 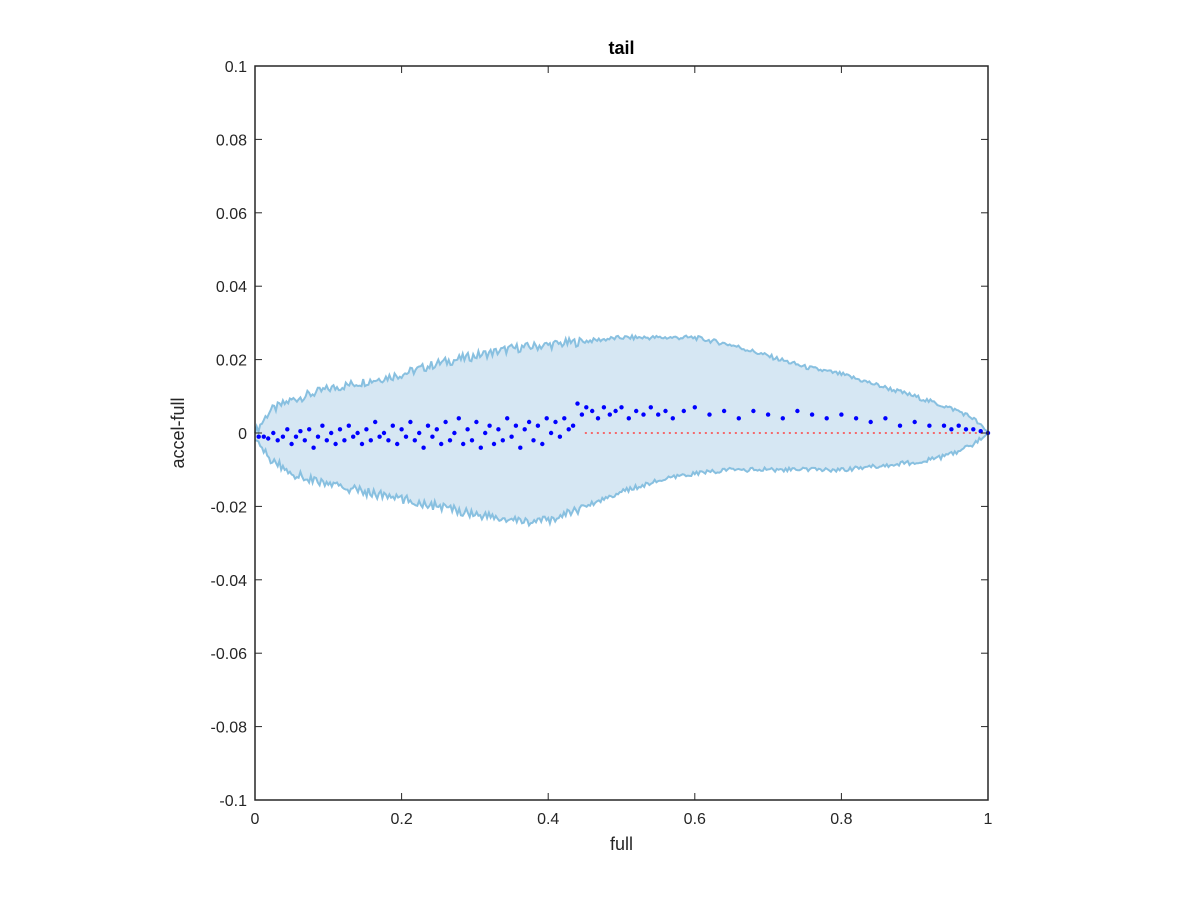 I want to click on y-axis-label: accel-full, so click(x=178, y=432).